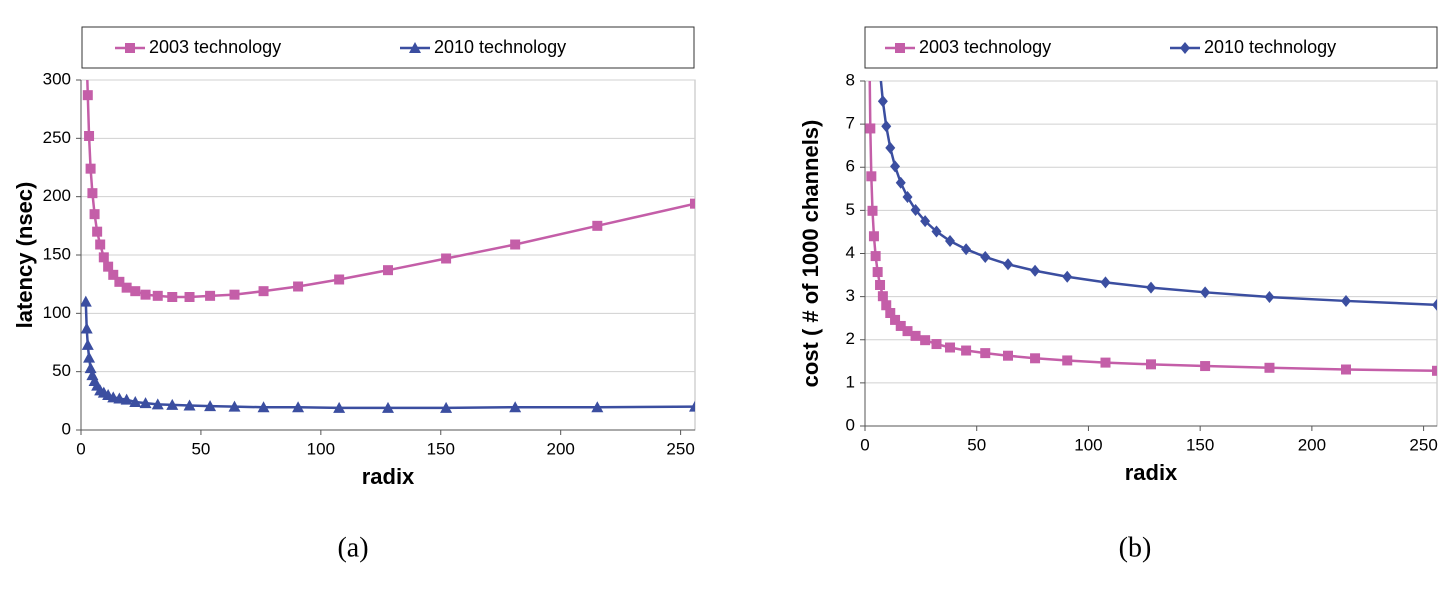  What do you see at coordinates (1135, 547) in the screenshot?
I see `caption: (b)` at bounding box center [1135, 547].